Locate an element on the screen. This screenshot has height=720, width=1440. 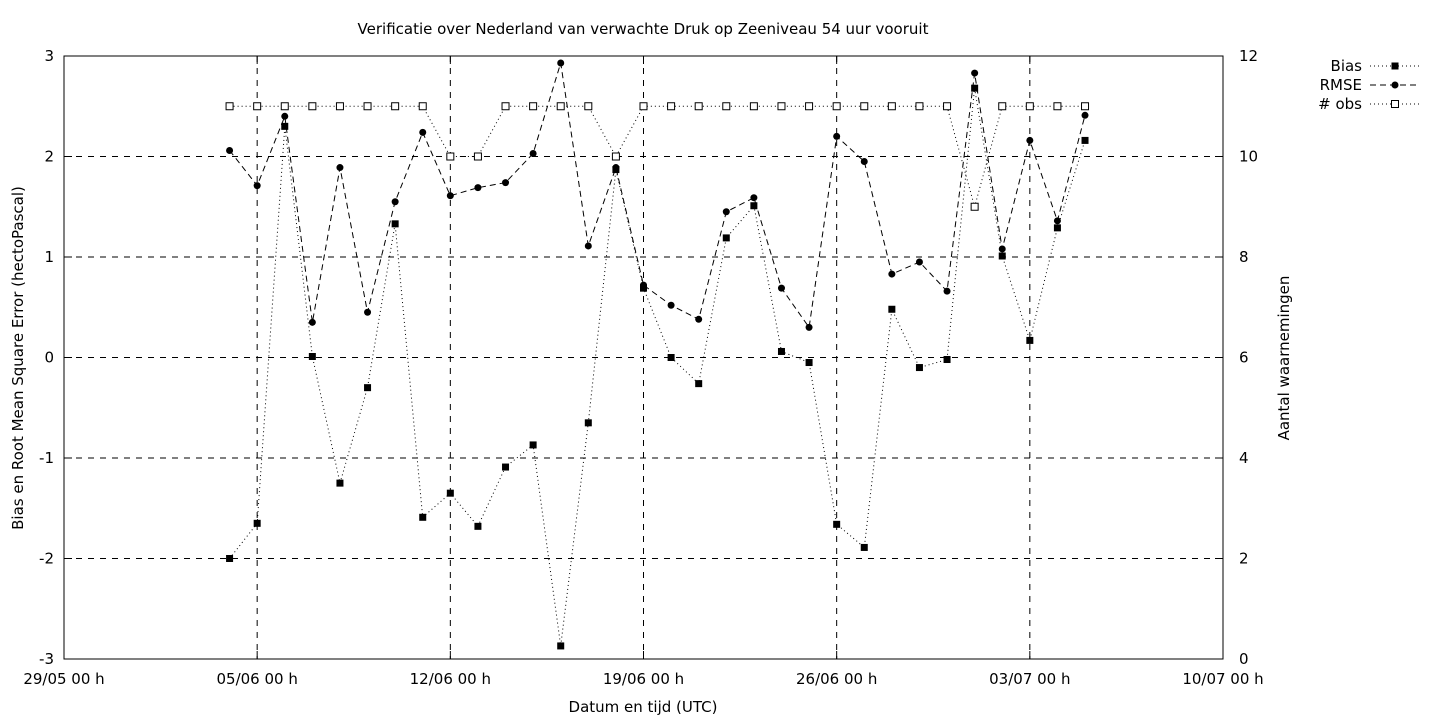
legend-marker is located at coordinates (1395, 66).